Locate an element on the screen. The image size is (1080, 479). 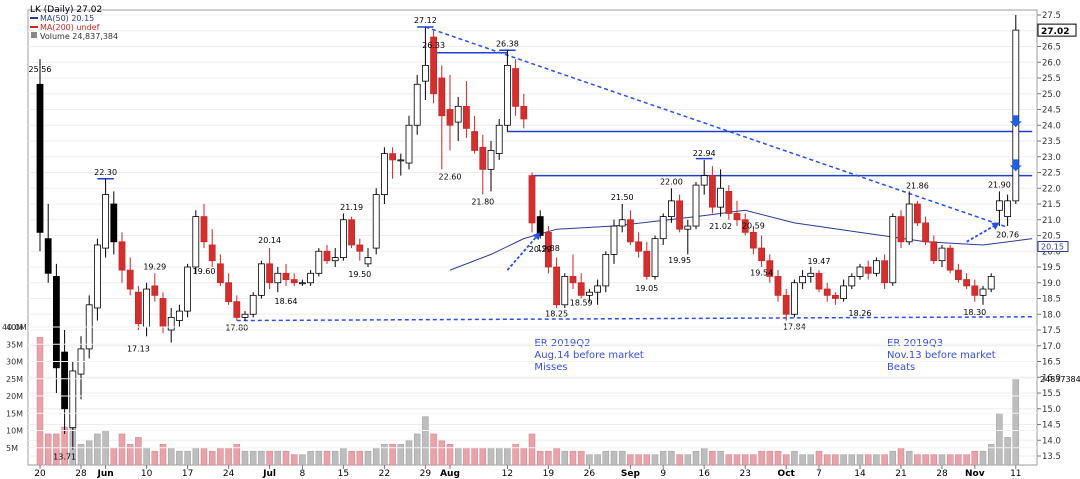
x-tick-label: 24 is located at coordinates (229, 474).